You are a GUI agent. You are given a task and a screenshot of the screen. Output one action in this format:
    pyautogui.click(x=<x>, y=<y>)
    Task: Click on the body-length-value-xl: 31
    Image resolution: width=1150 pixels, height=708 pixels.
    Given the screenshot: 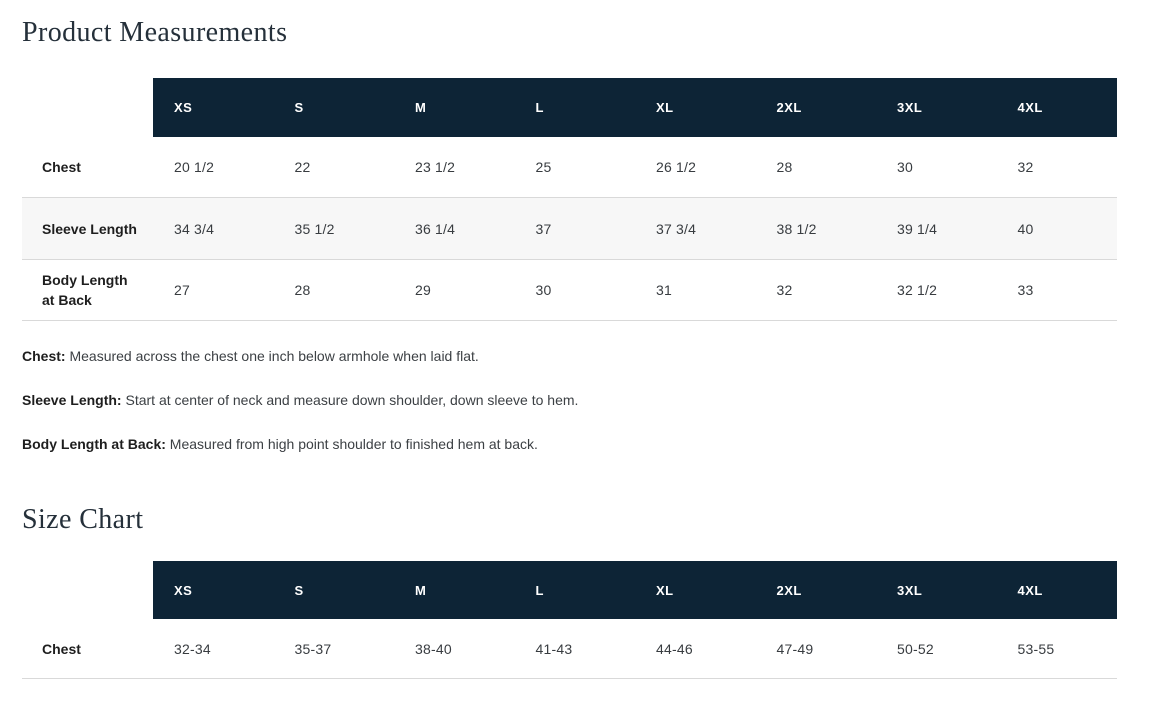 What is the action you would take?
    pyautogui.click(x=664, y=290)
    